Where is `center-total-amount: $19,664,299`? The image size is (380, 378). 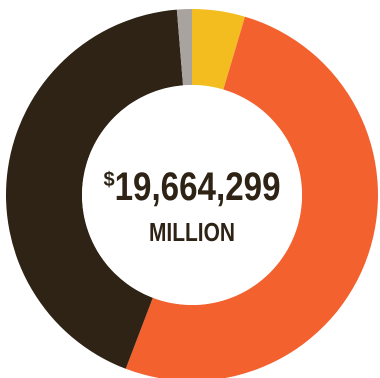
center-total-amount: $19,664,299 is located at coordinates (191, 187).